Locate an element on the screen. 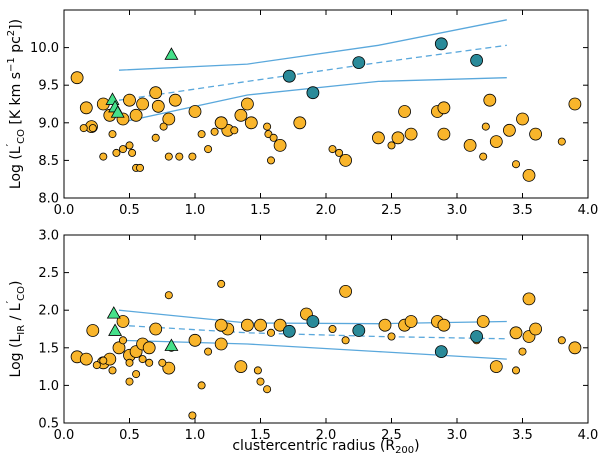 The height and width of the screenshot is (456, 600). bottom-ytick-label-0: 0.5 is located at coordinates (48, 424).